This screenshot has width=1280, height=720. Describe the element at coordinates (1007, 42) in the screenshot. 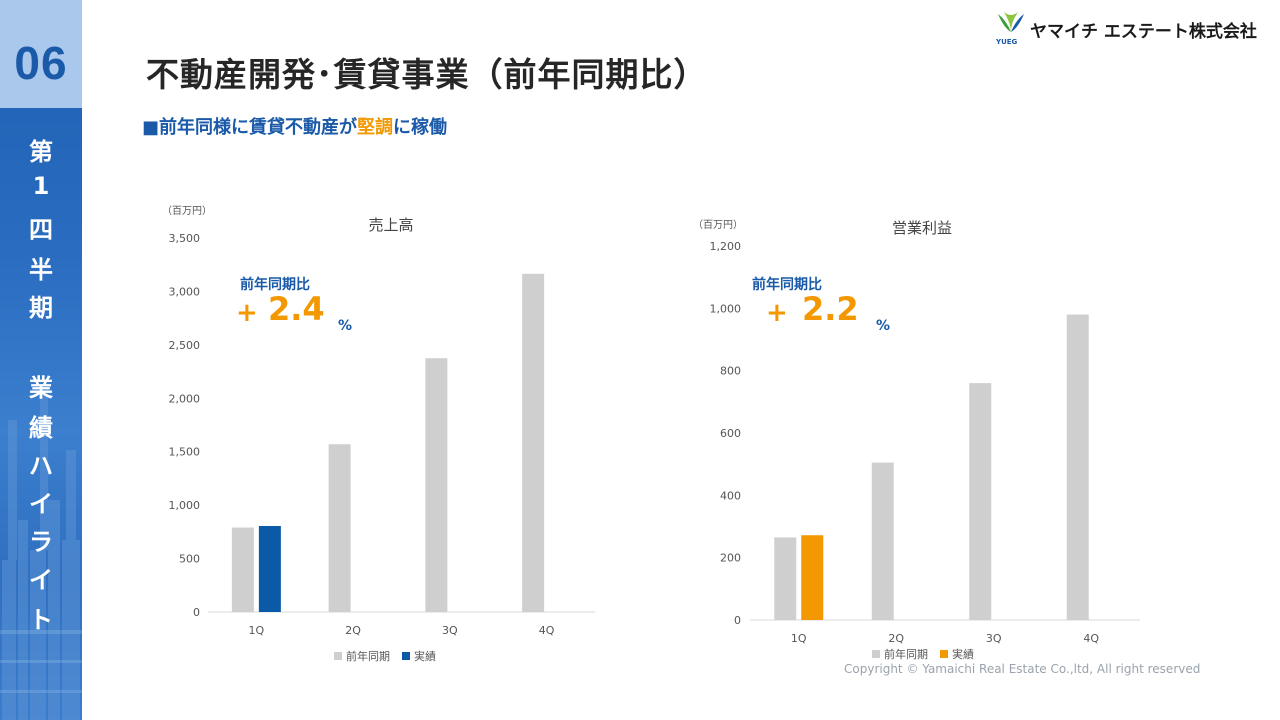

I see `logo-sub-text: YUEG` at that location.